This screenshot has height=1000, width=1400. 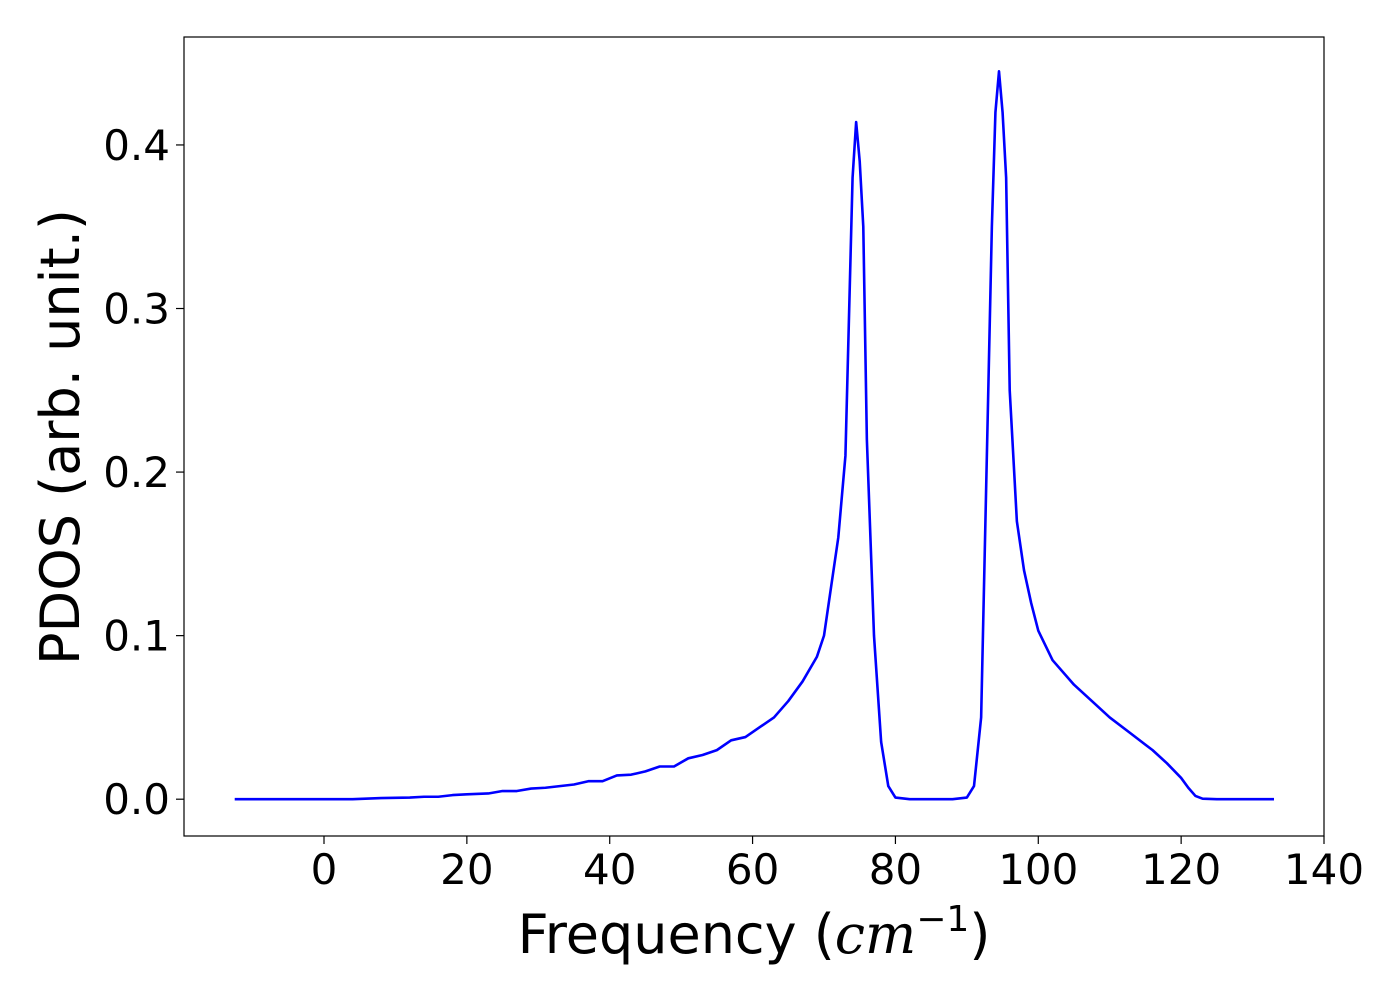 What do you see at coordinates (136, 799) in the screenshot?
I see `y-tick-label: 0.0` at bounding box center [136, 799].